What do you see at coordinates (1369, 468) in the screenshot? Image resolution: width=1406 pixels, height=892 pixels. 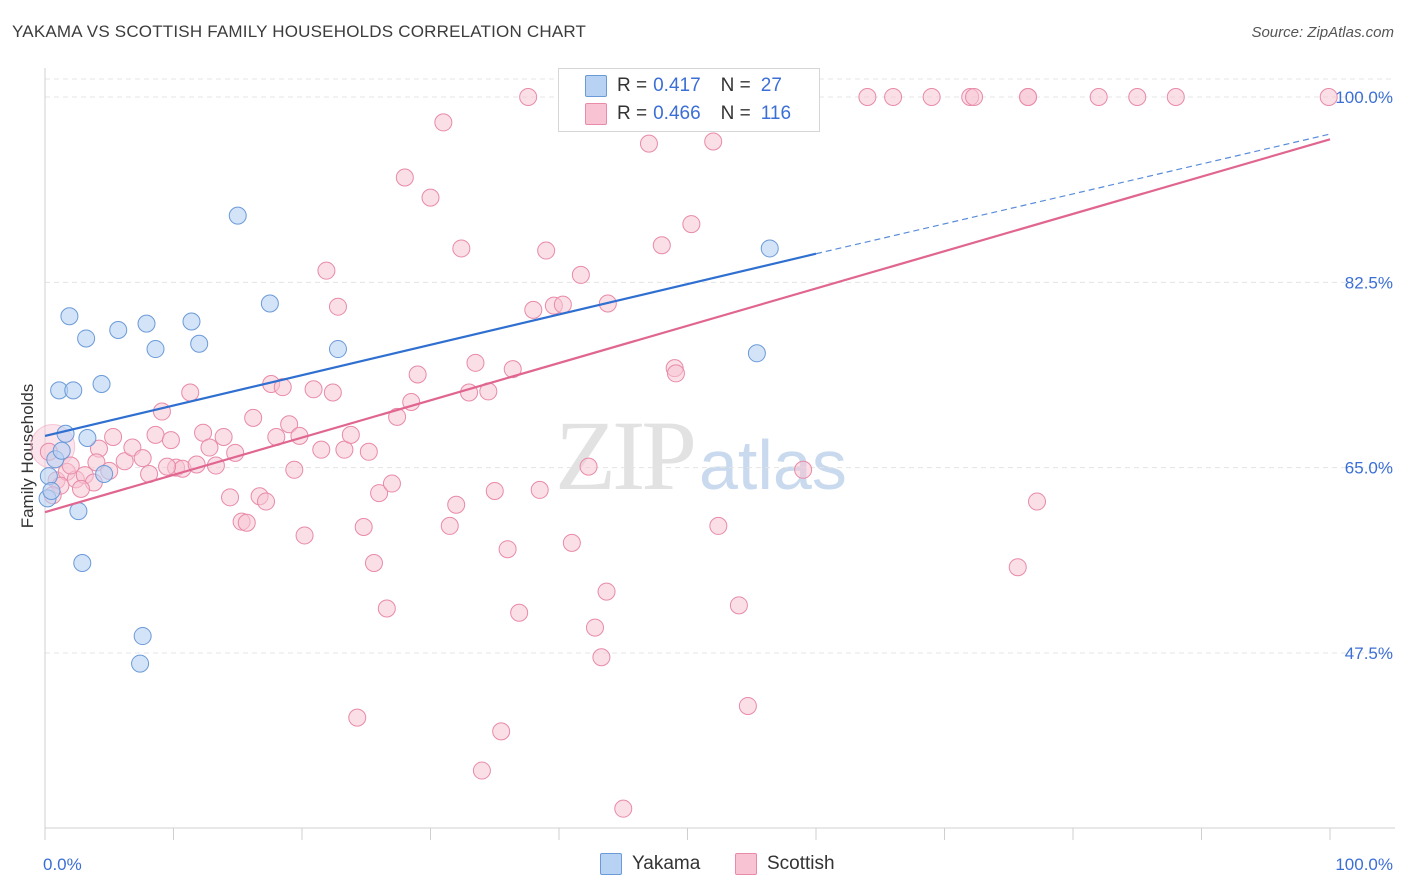 I see `y-tick-label: 65.0%` at bounding box center [1369, 468].